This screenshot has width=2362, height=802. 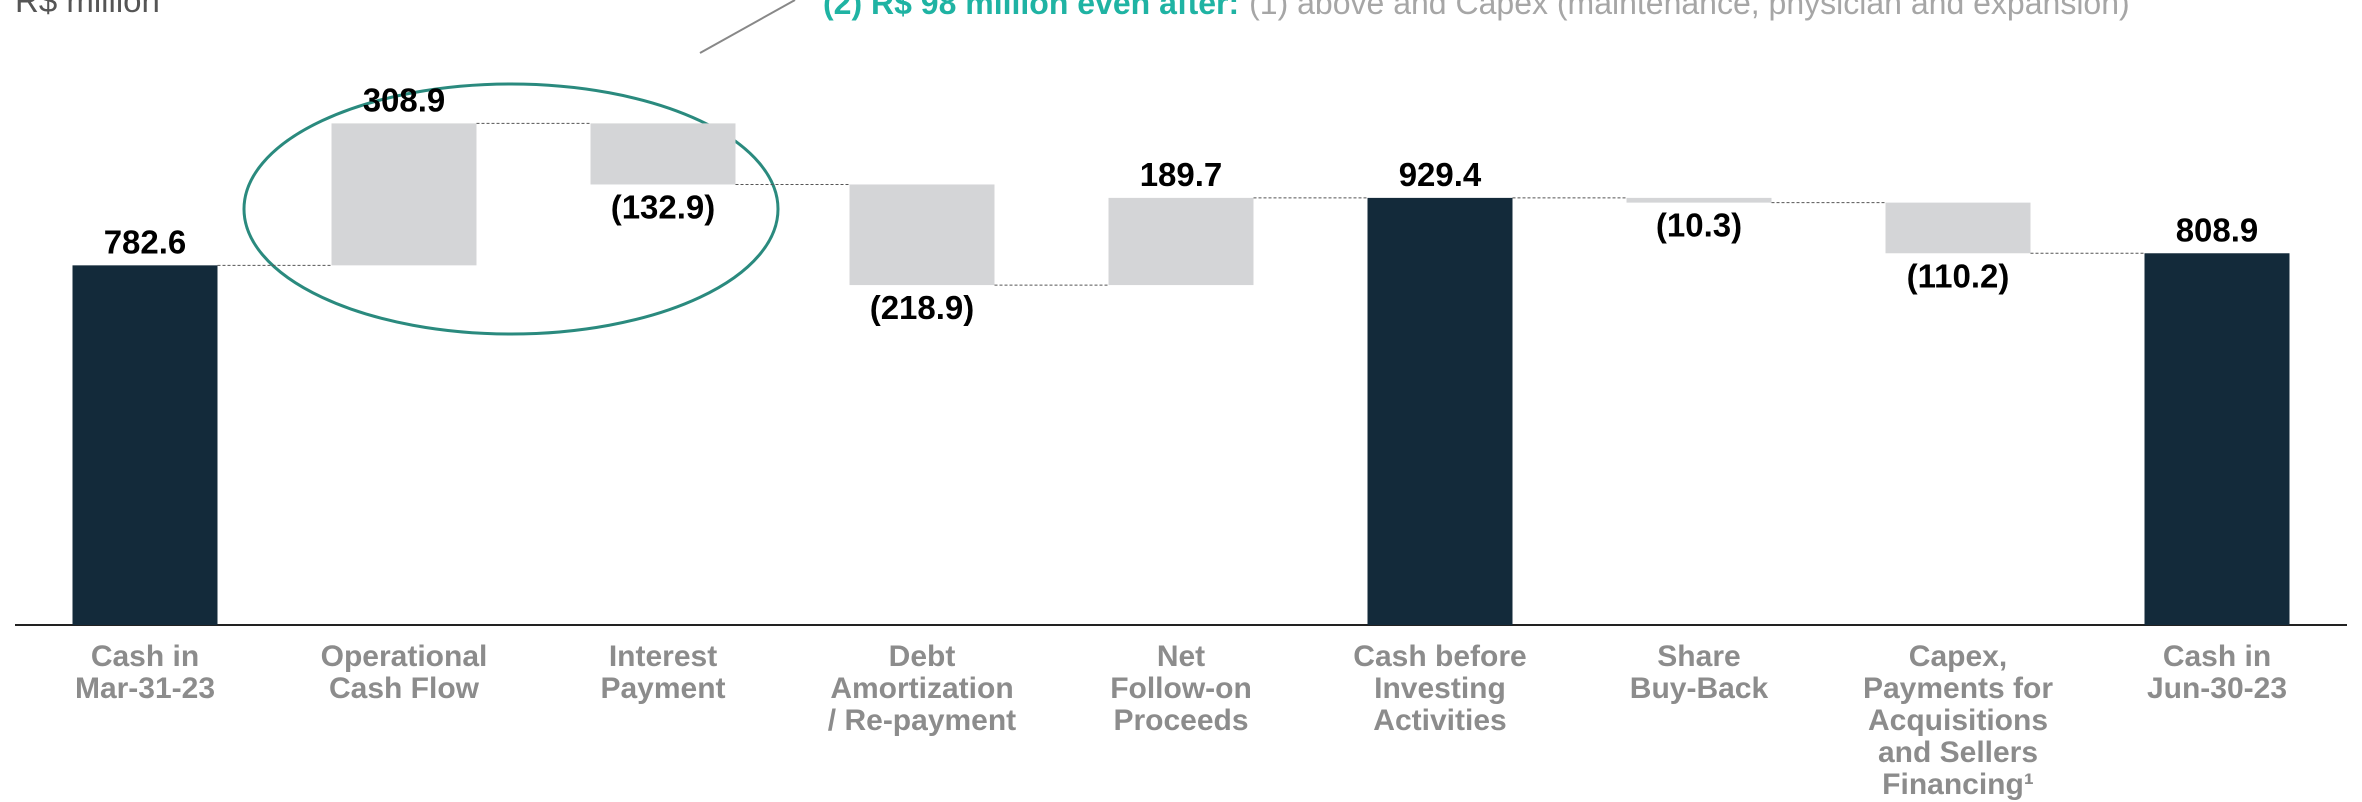 What do you see at coordinates (1958, 784) in the screenshot?
I see `x-tick-label-line: Financing¹` at bounding box center [1958, 784].